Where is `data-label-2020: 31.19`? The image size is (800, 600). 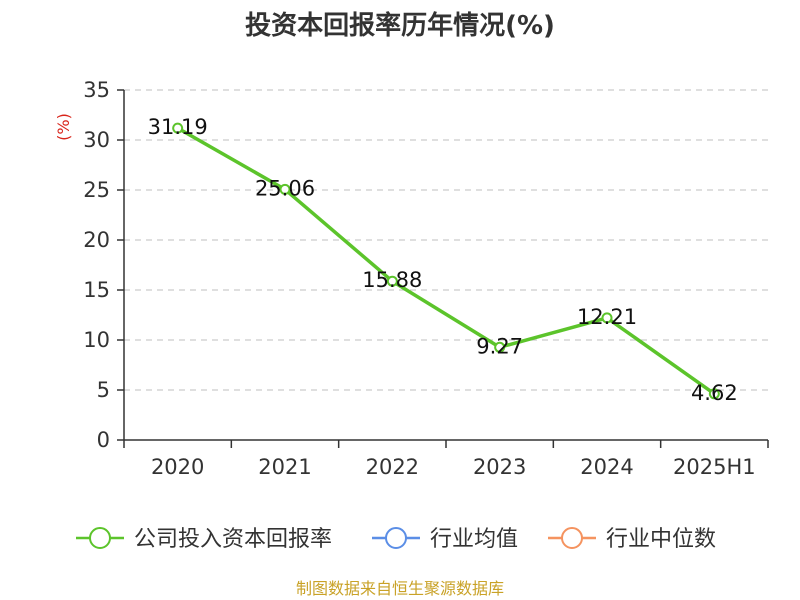 data-label-2020: 31.19 is located at coordinates (178, 127).